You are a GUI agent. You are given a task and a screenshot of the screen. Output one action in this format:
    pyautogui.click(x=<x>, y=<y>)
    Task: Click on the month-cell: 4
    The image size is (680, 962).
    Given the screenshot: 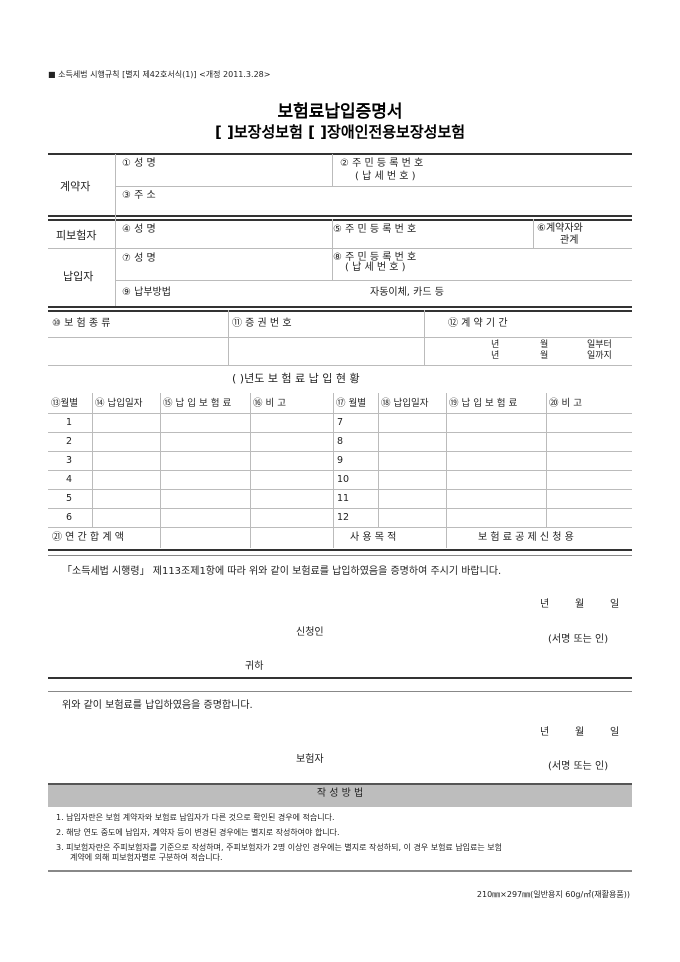 What is the action you would take?
    pyautogui.click(x=69, y=479)
    